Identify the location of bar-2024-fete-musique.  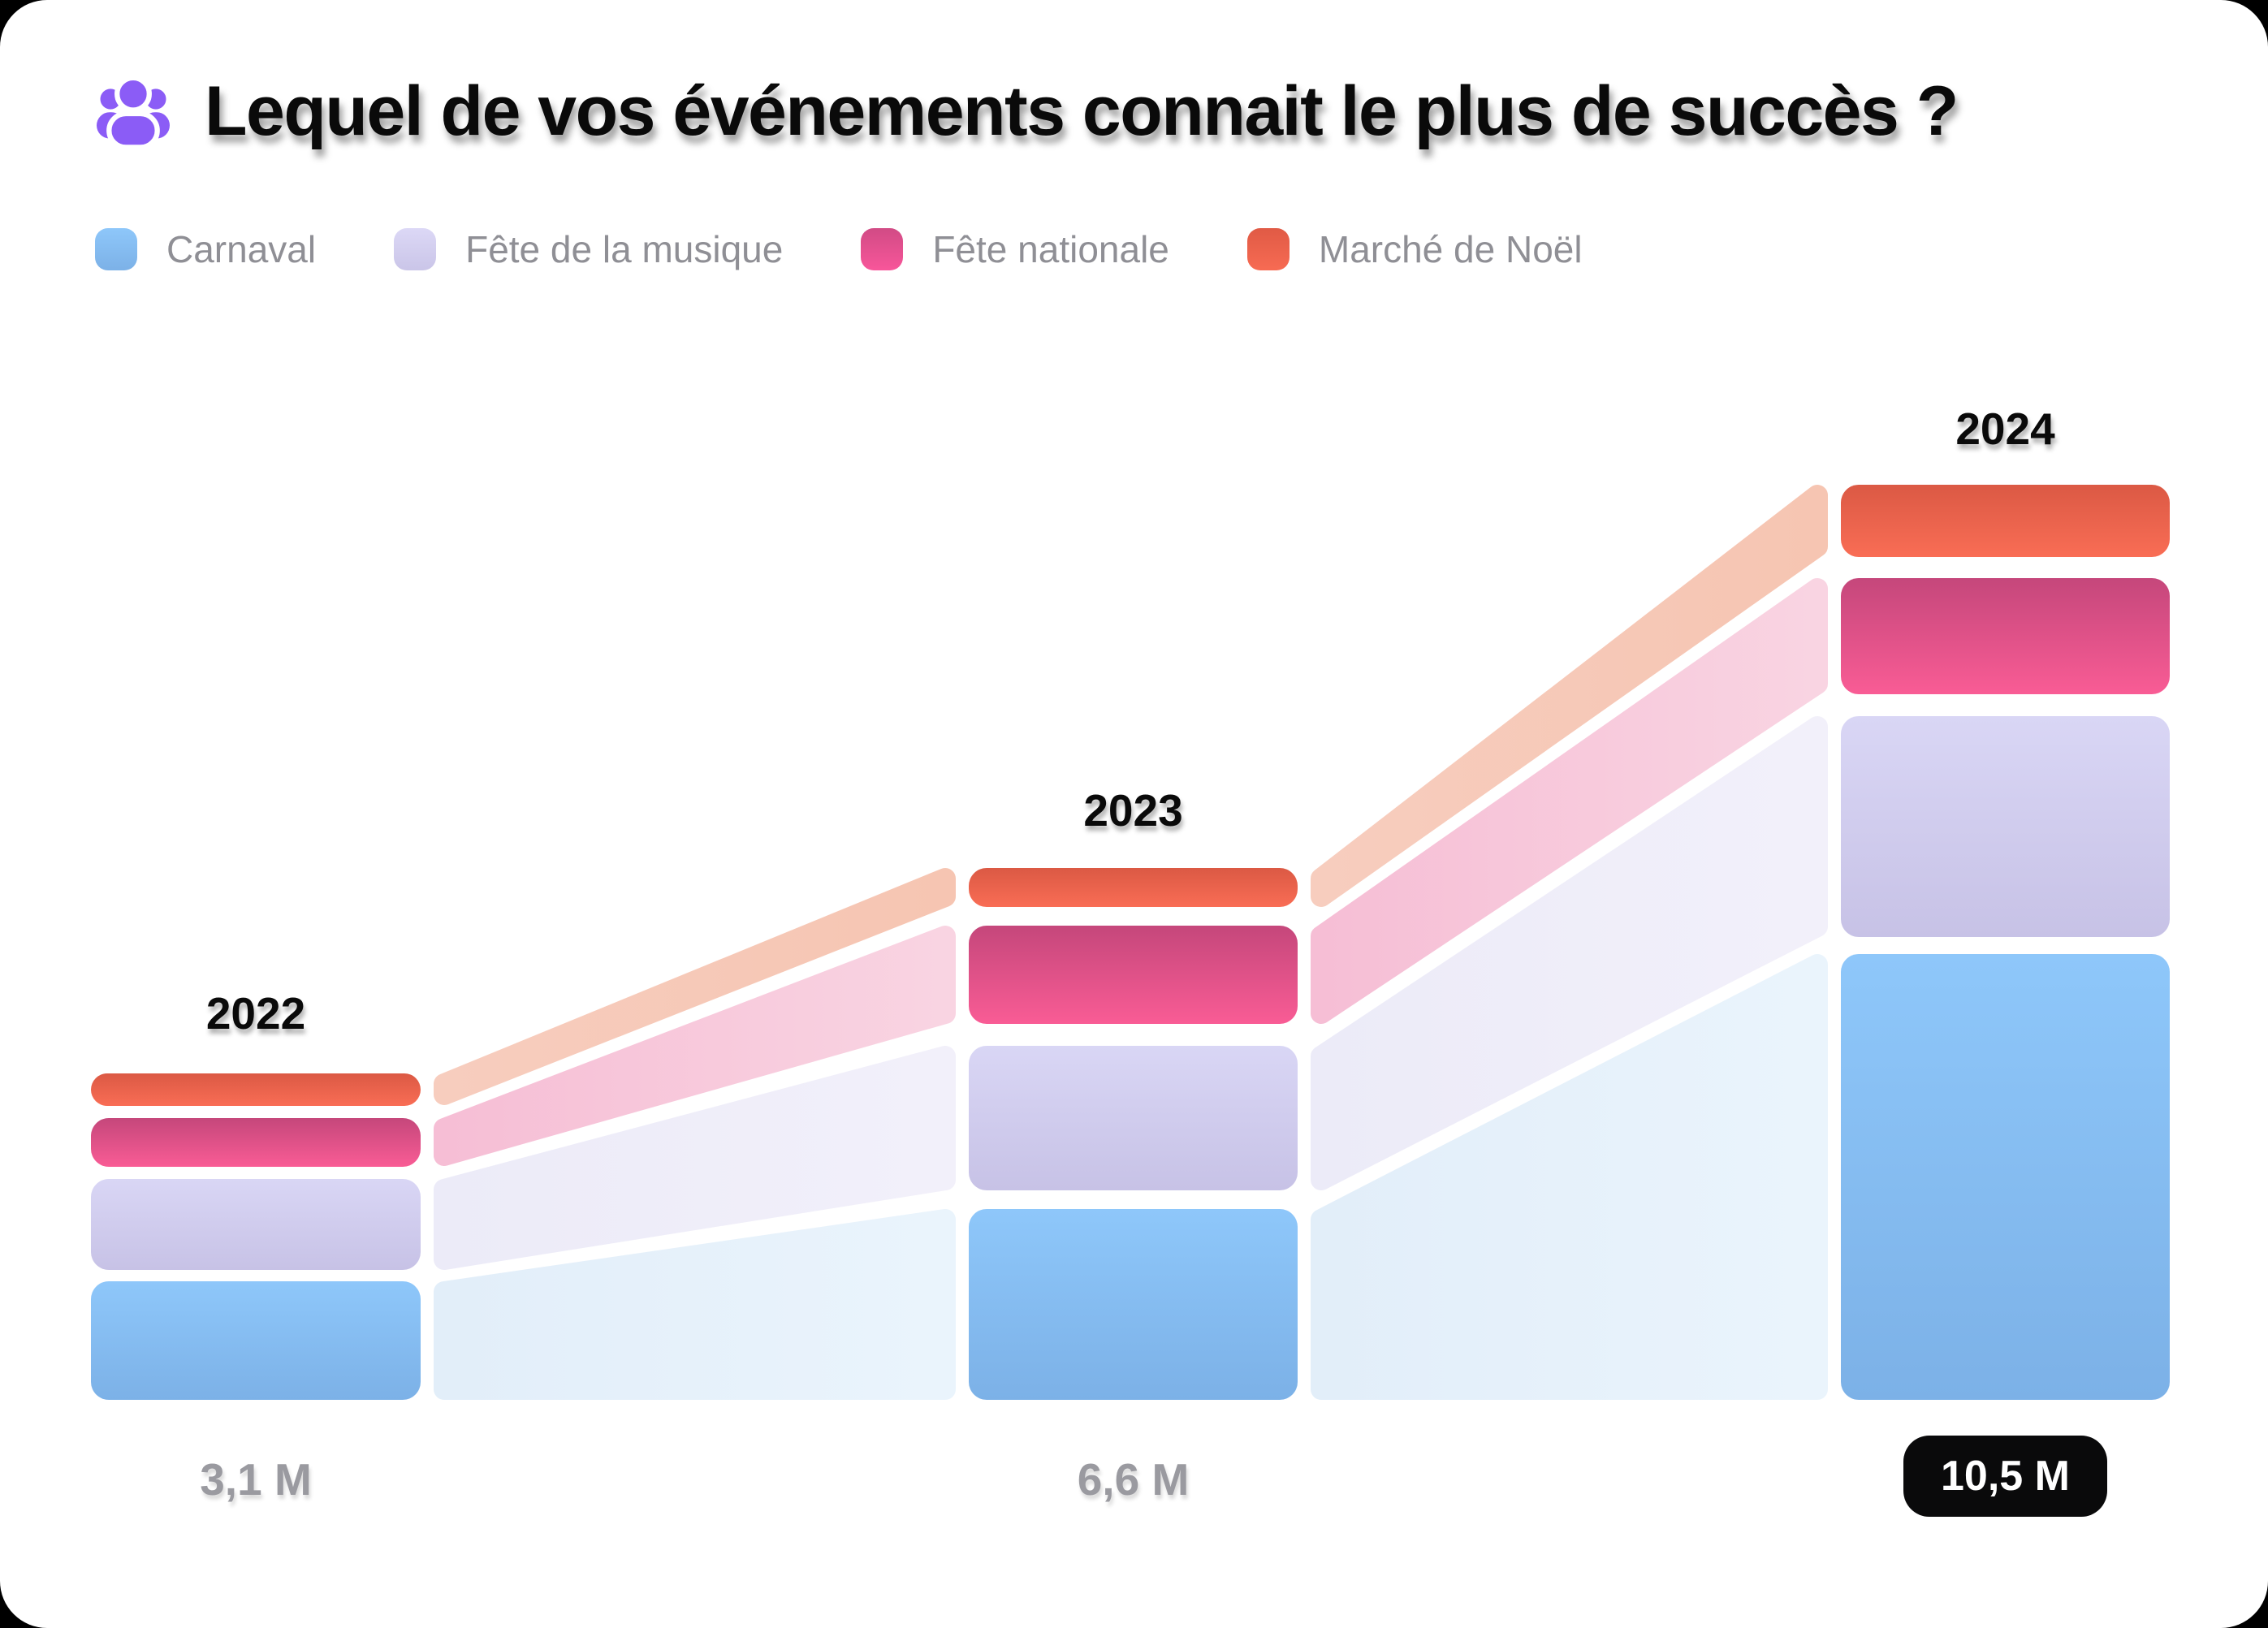
(2005, 826).